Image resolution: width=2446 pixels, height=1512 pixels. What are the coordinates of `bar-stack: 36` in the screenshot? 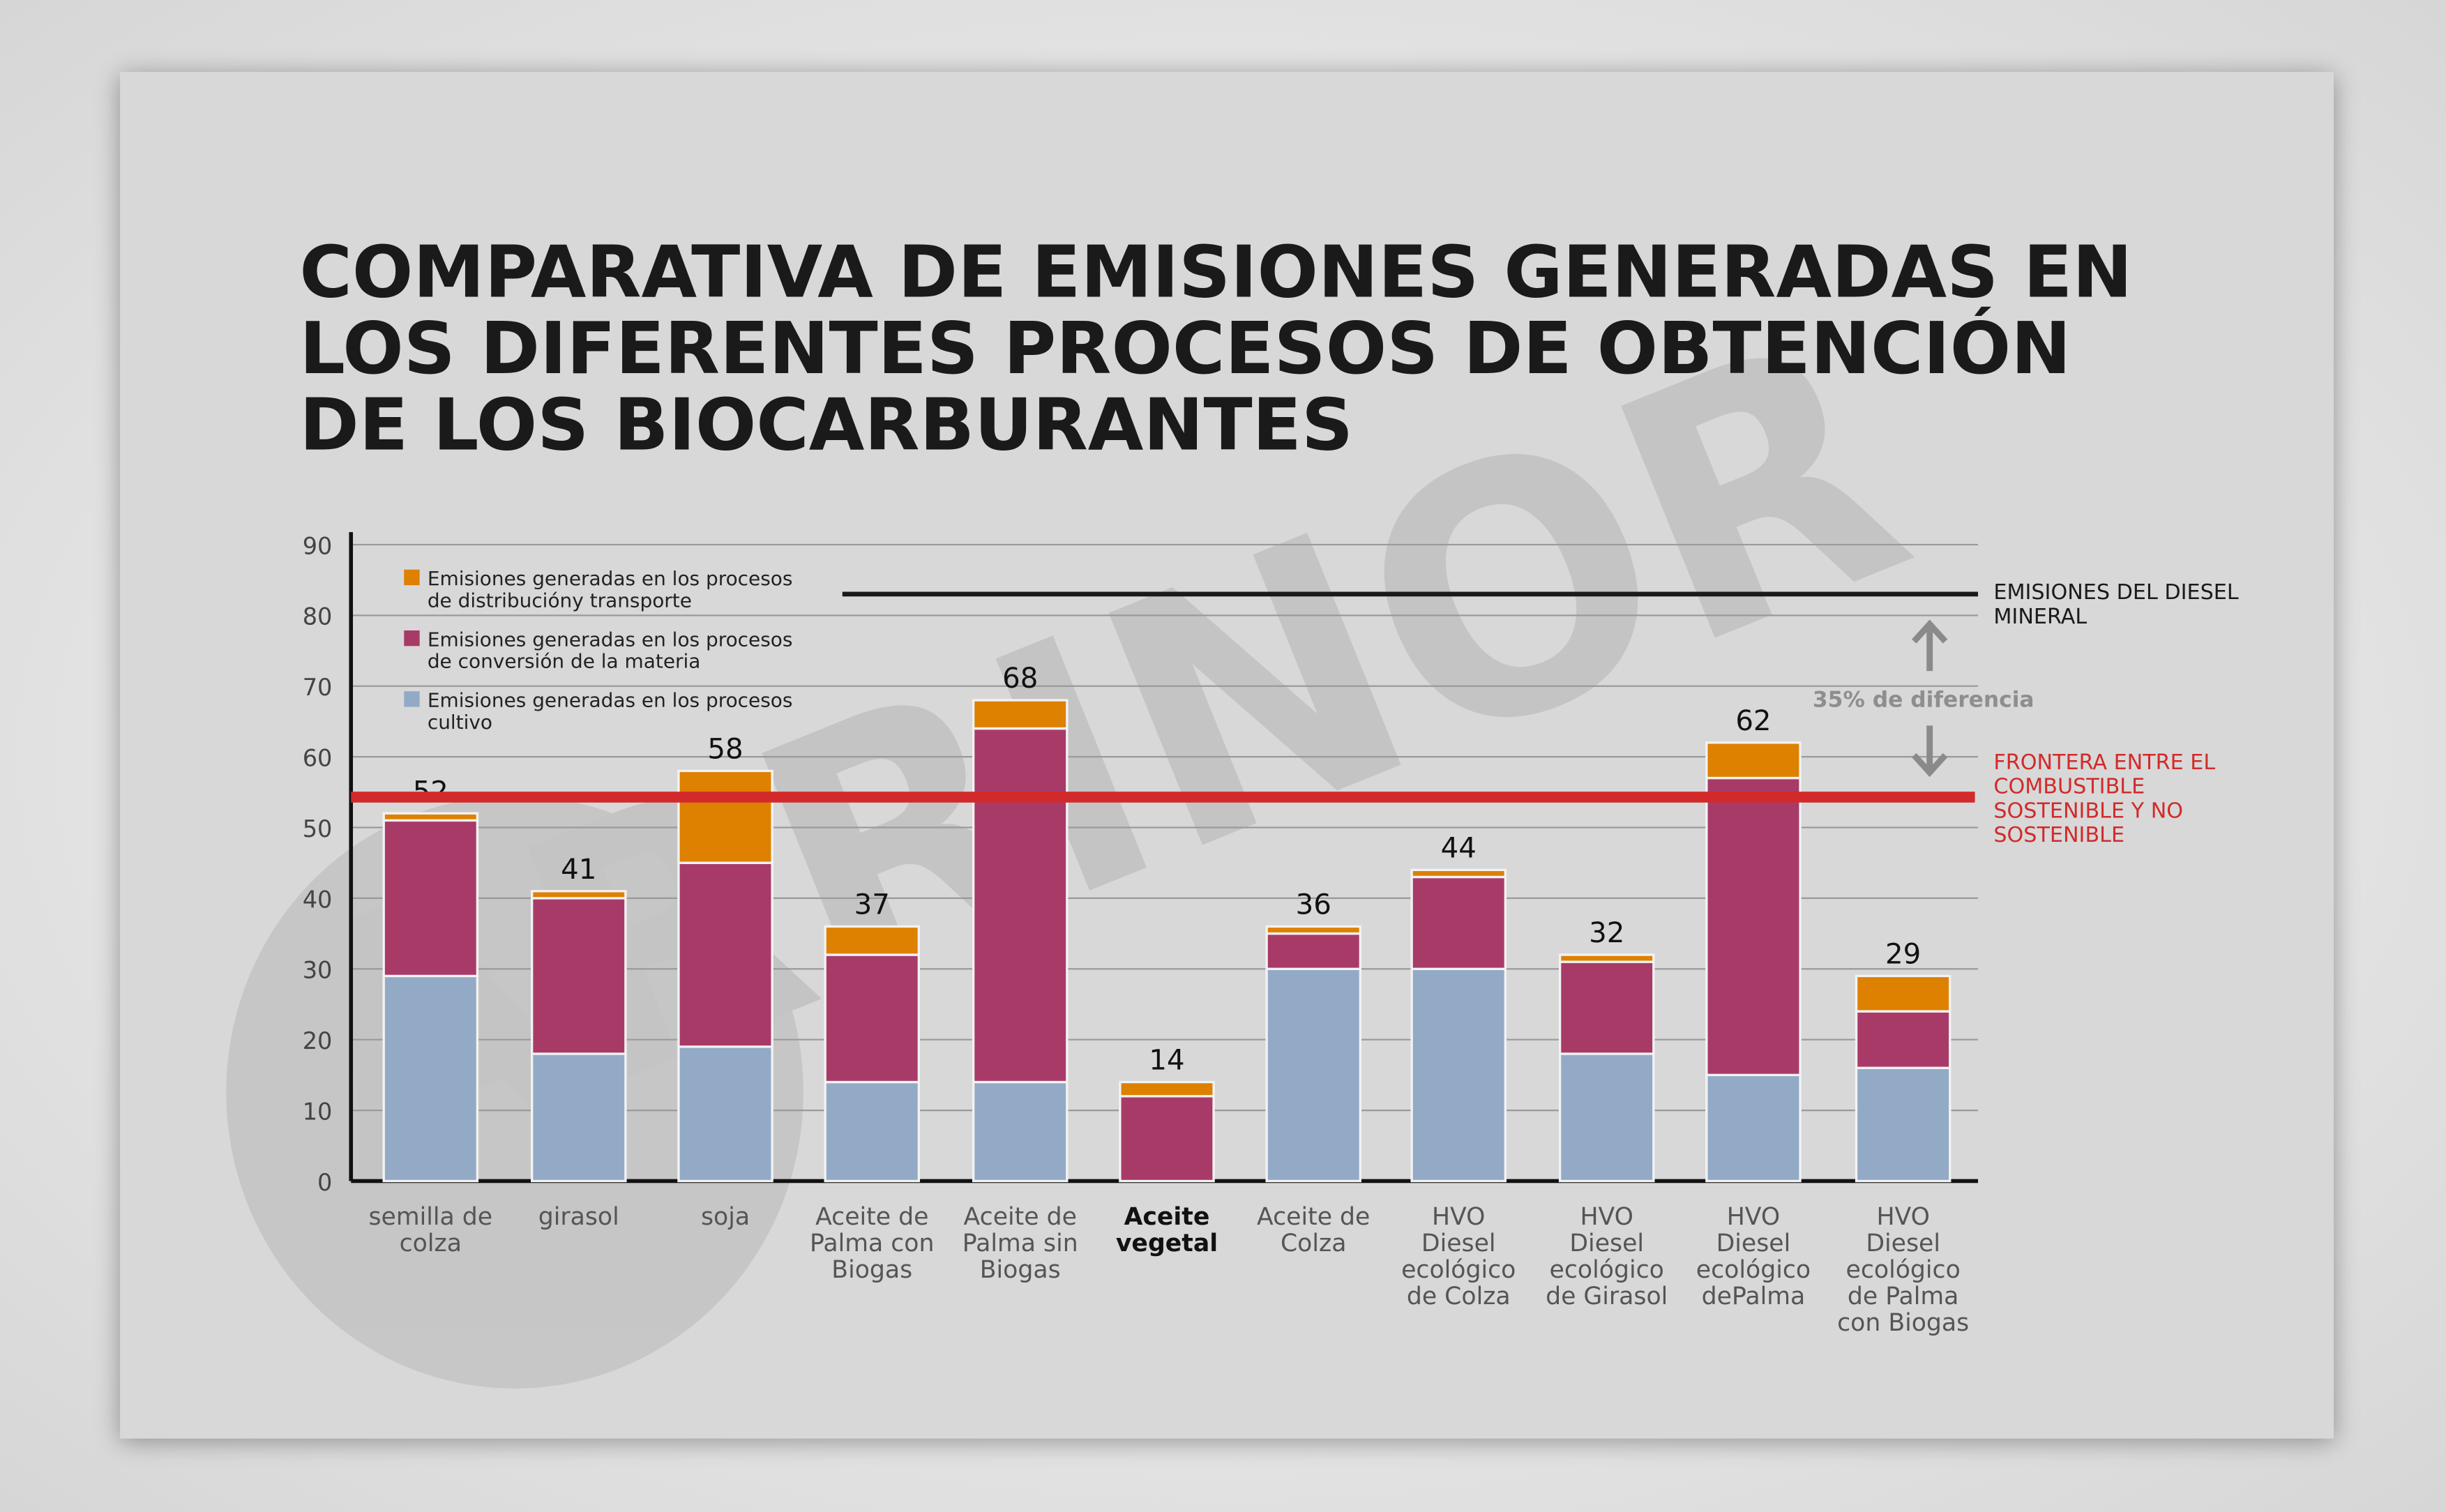 It's located at (1313, 1036).